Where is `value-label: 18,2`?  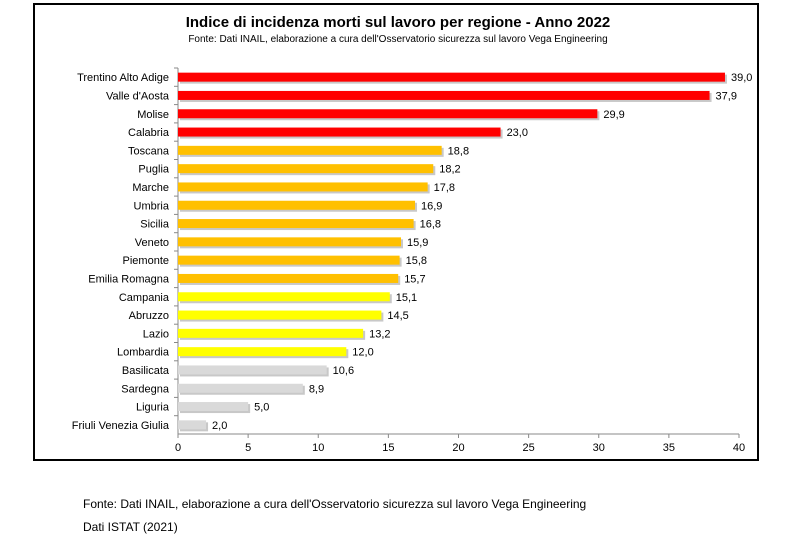
value-label: 18,2 is located at coordinates (449, 170).